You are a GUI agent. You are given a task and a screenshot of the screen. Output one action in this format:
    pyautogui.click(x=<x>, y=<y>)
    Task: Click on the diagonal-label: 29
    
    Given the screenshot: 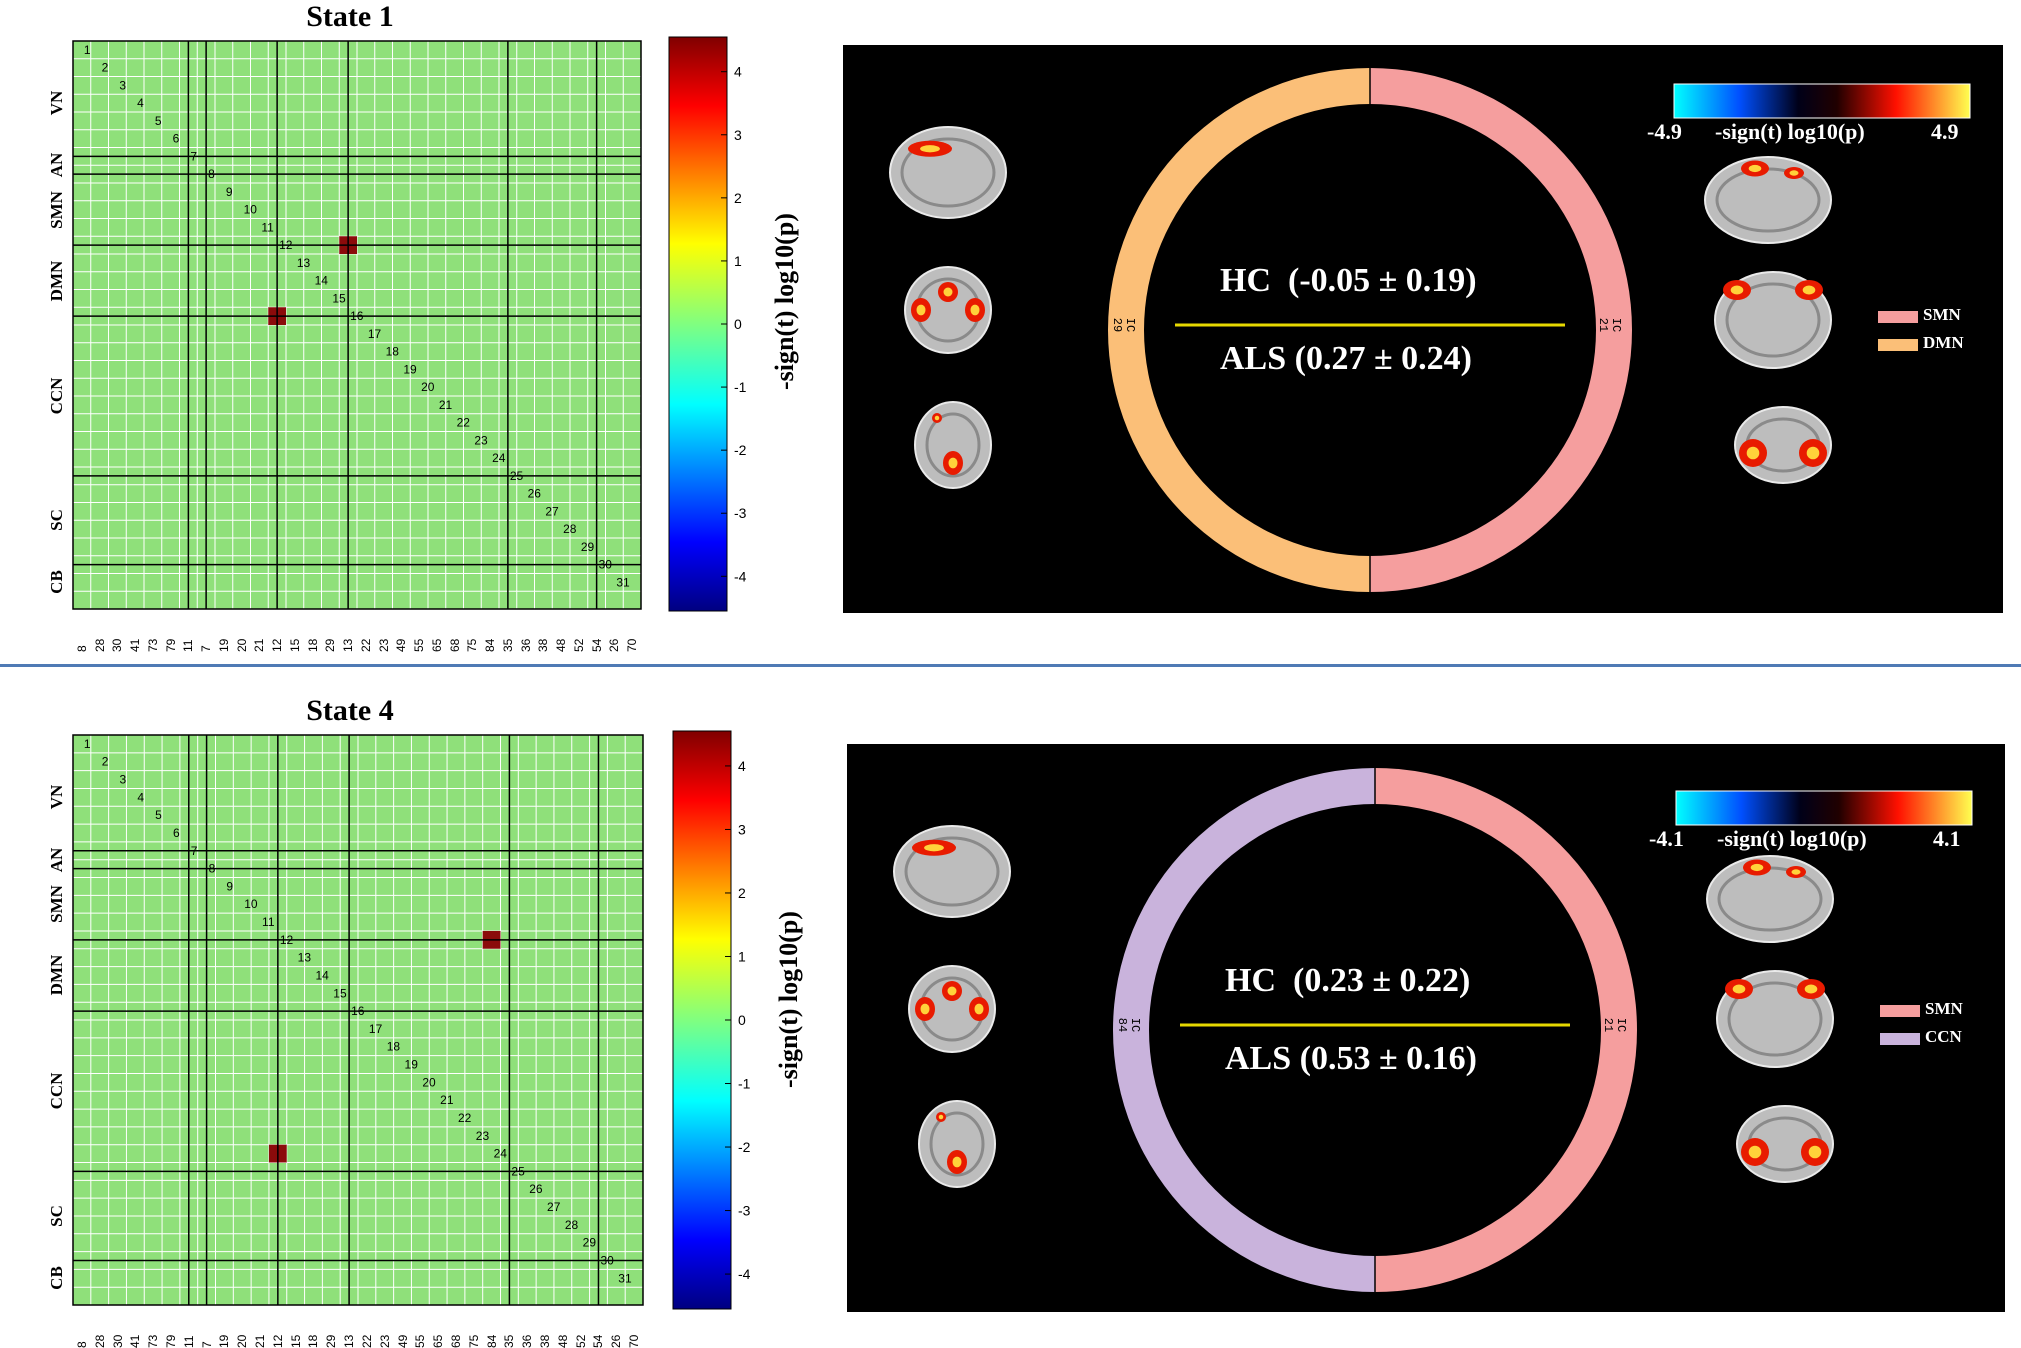 What is the action you would take?
    pyautogui.click(x=590, y=1243)
    